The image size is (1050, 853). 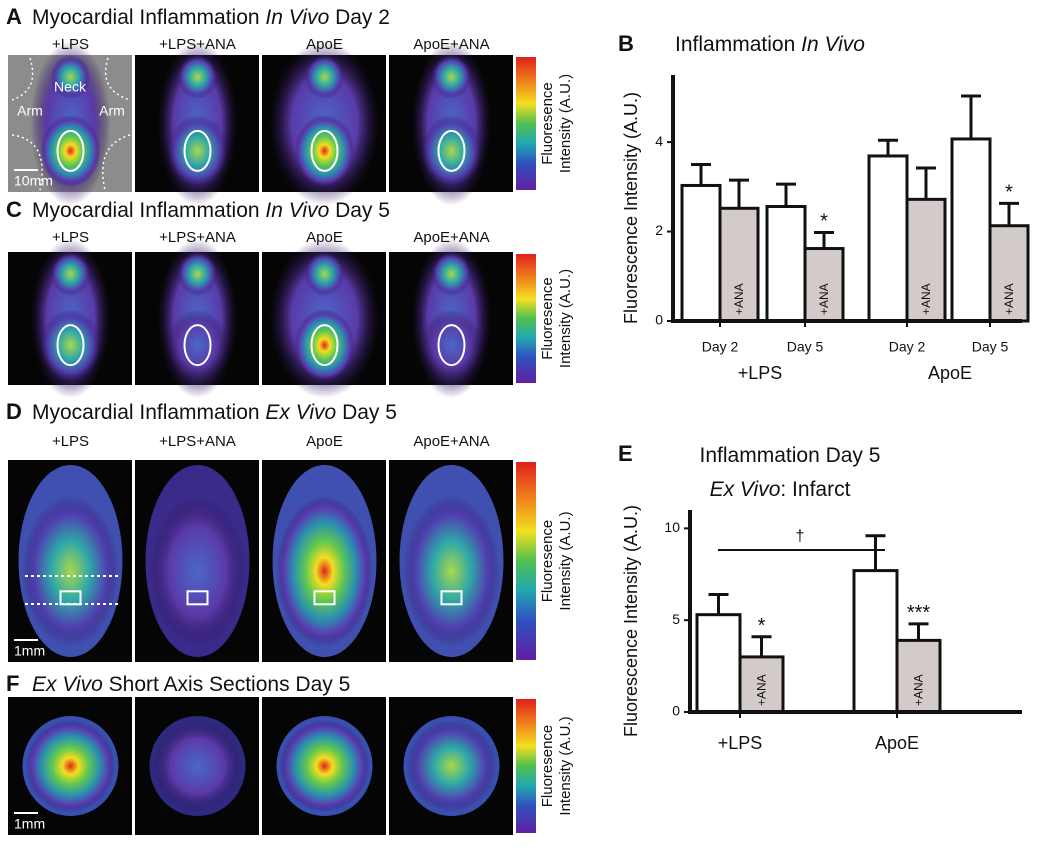 What do you see at coordinates (676, 619) in the screenshot?
I see `y-tick-label: 5` at bounding box center [676, 619].